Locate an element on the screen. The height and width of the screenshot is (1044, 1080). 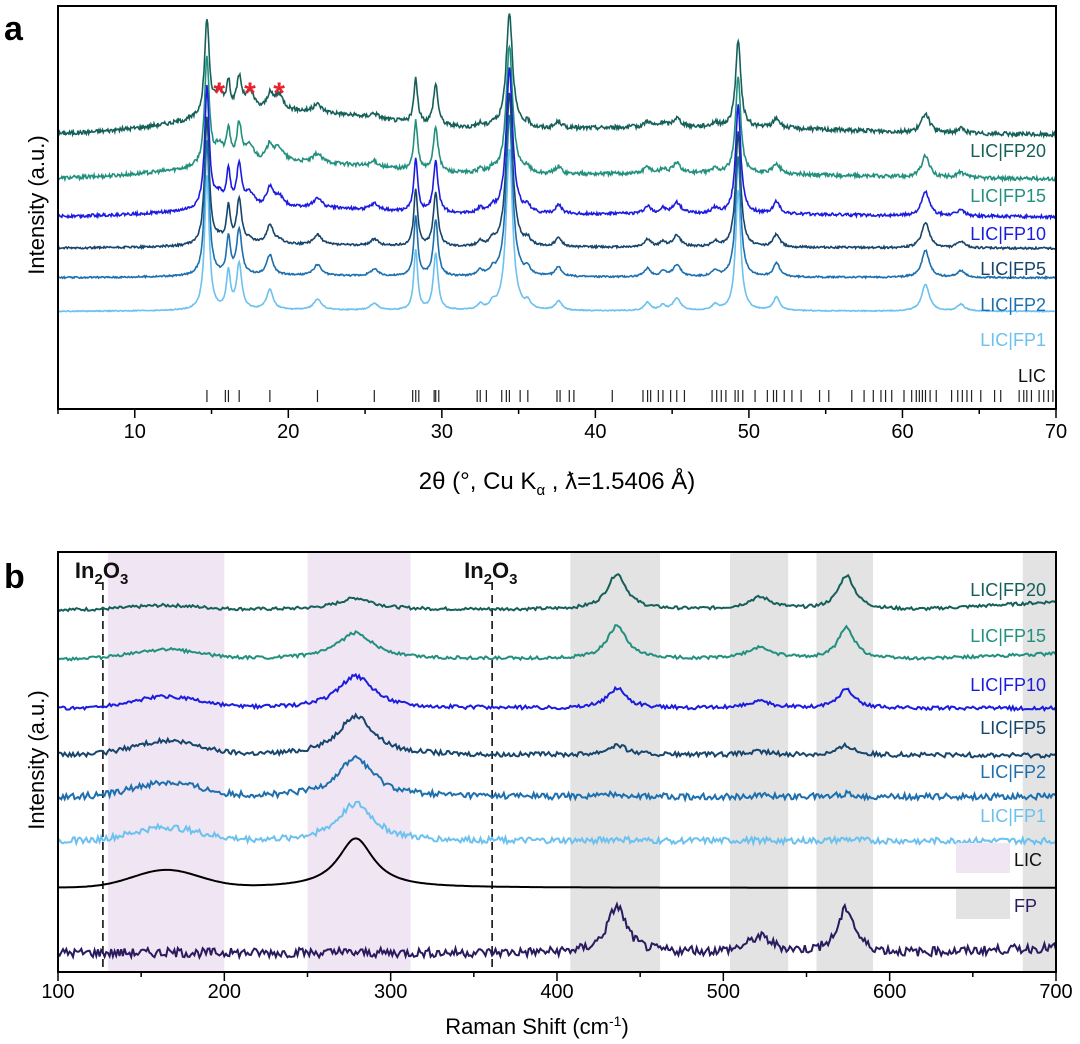
xrd-series-label: LIC|FP1 is located at coordinates (1013, 340).